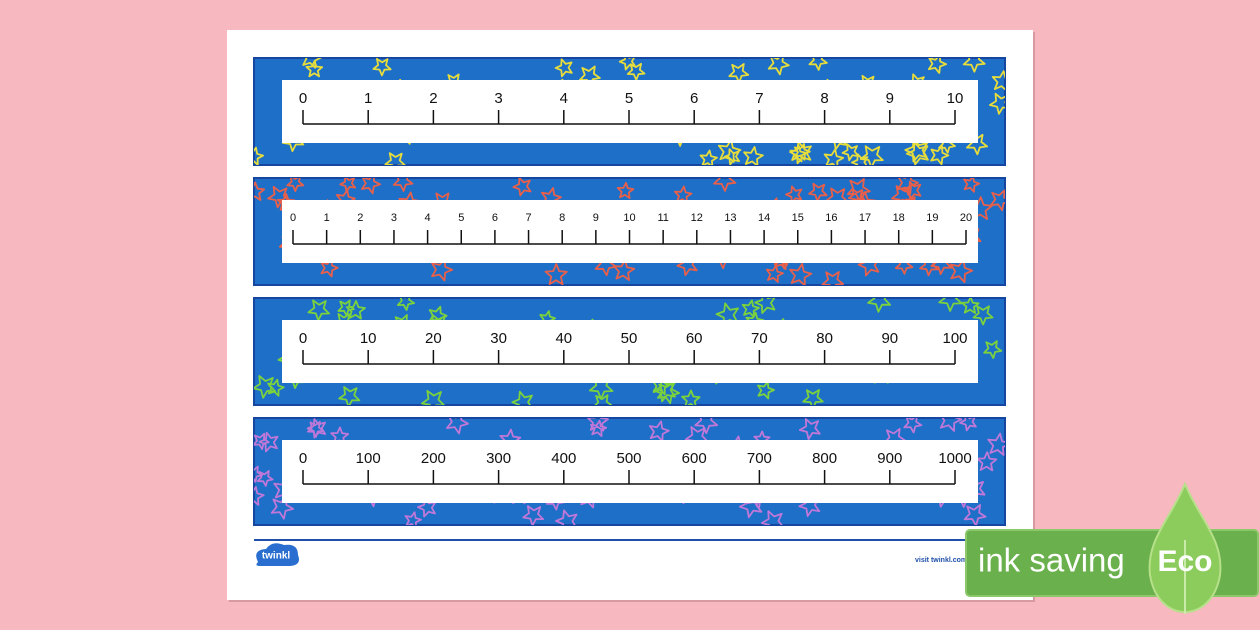 This screenshot has width=1260, height=630. What do you see at coordinates (528, 218) in the screenshot?
I see `tick-label: 7` at bounding box center [528, 218].